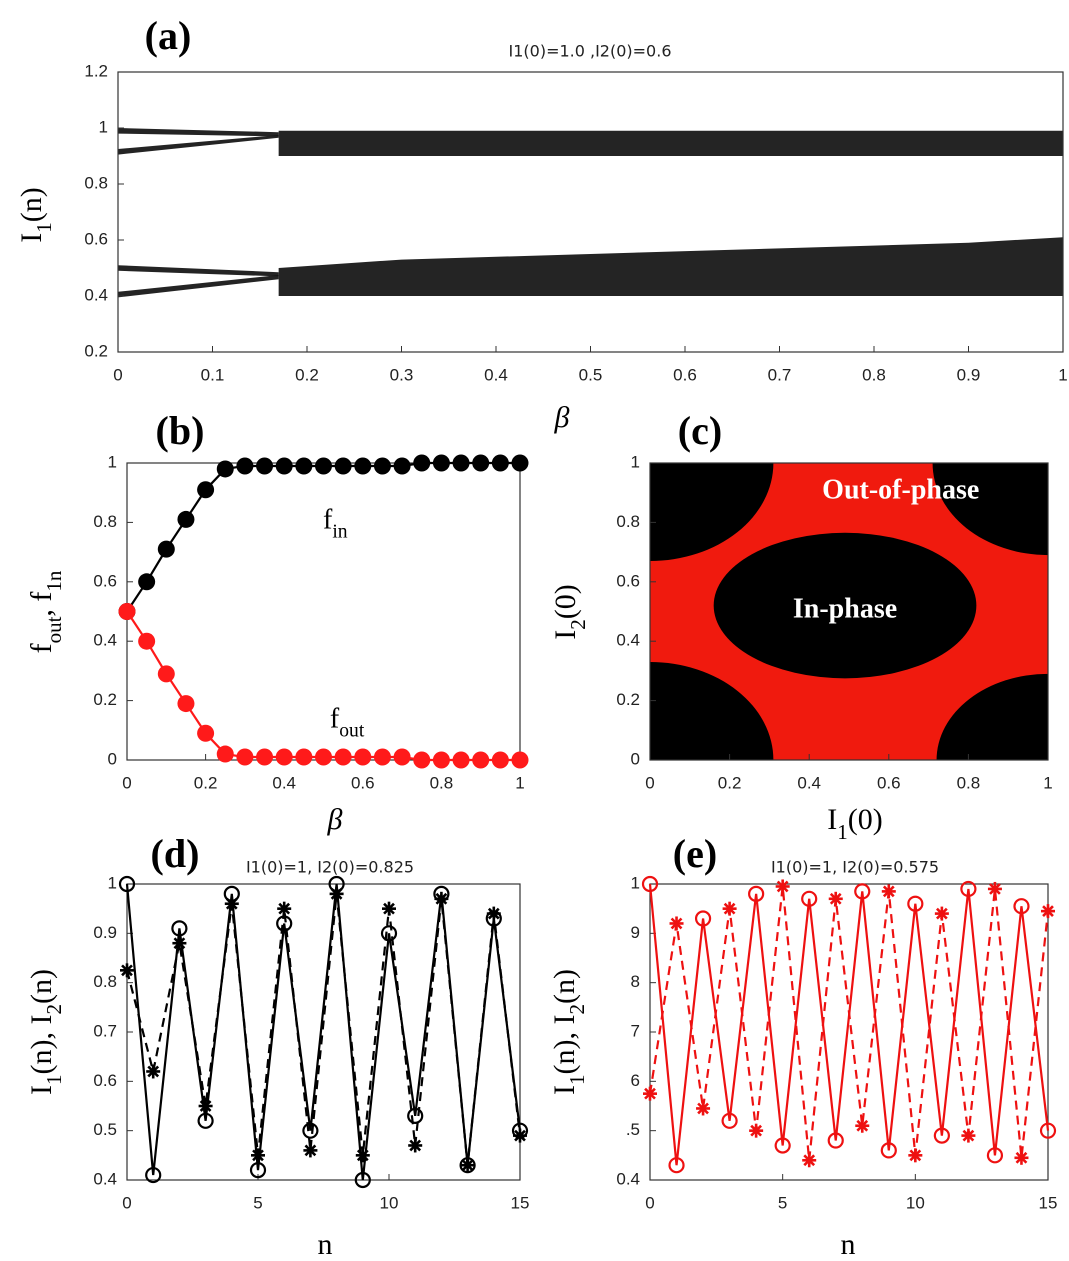  I want to click on x-tick-label: 0.3, so click(402, 374).